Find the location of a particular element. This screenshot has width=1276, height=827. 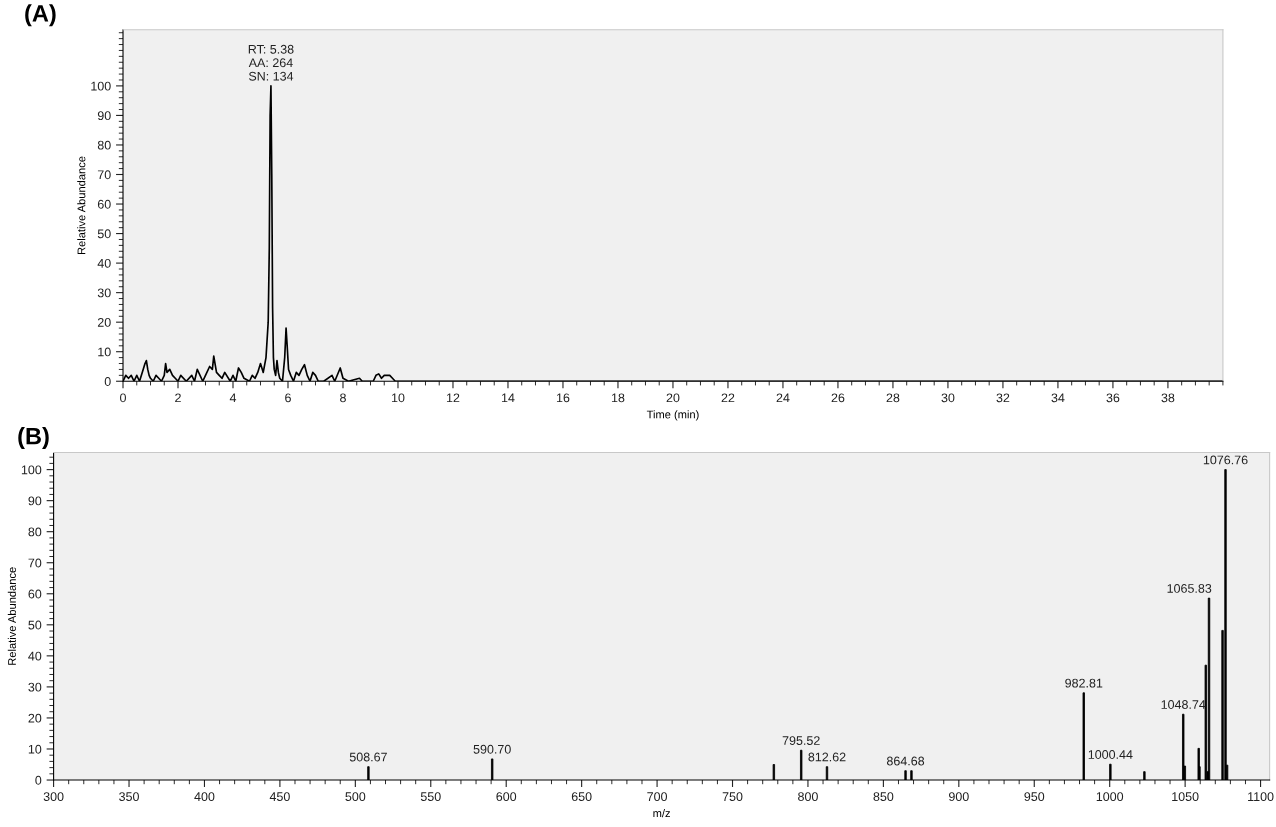

x-tick-label: 450 is located at coordinates (279, 797).